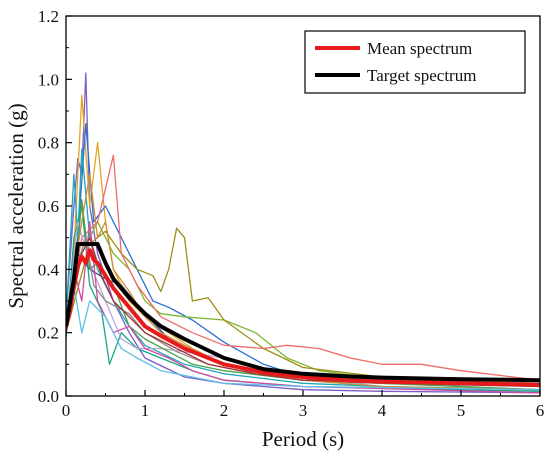 This screenshot has width=550, height=458. Describe the element at coordinates (421, 75) in the screenshot. I see `legend-label: Target spectrum` at that location.